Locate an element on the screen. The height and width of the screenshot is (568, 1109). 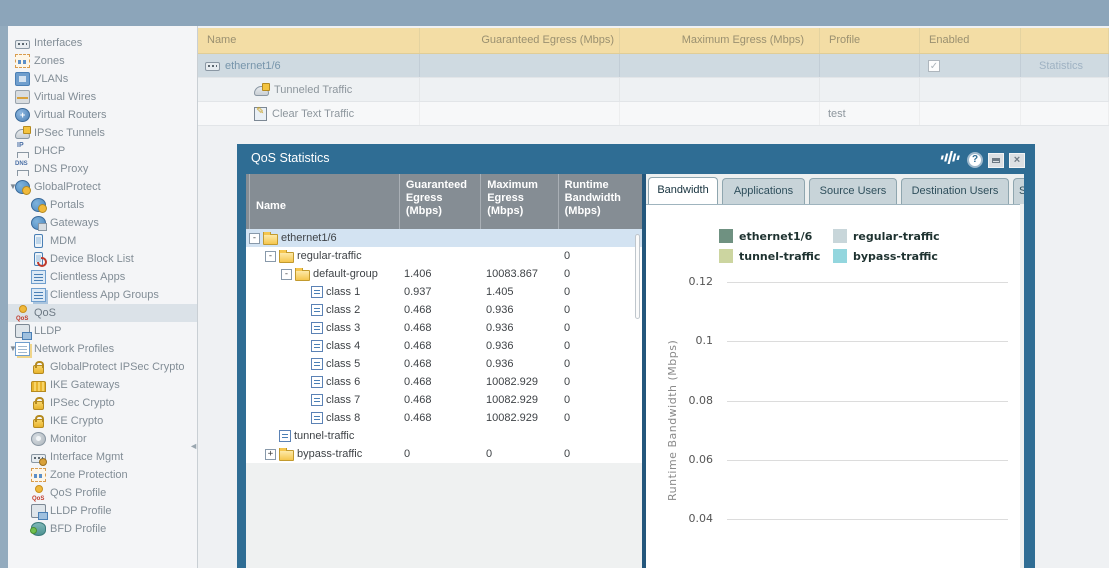
sidebar-item-lldp-profile: LLDP Profile is located at coordinates (102, 511).